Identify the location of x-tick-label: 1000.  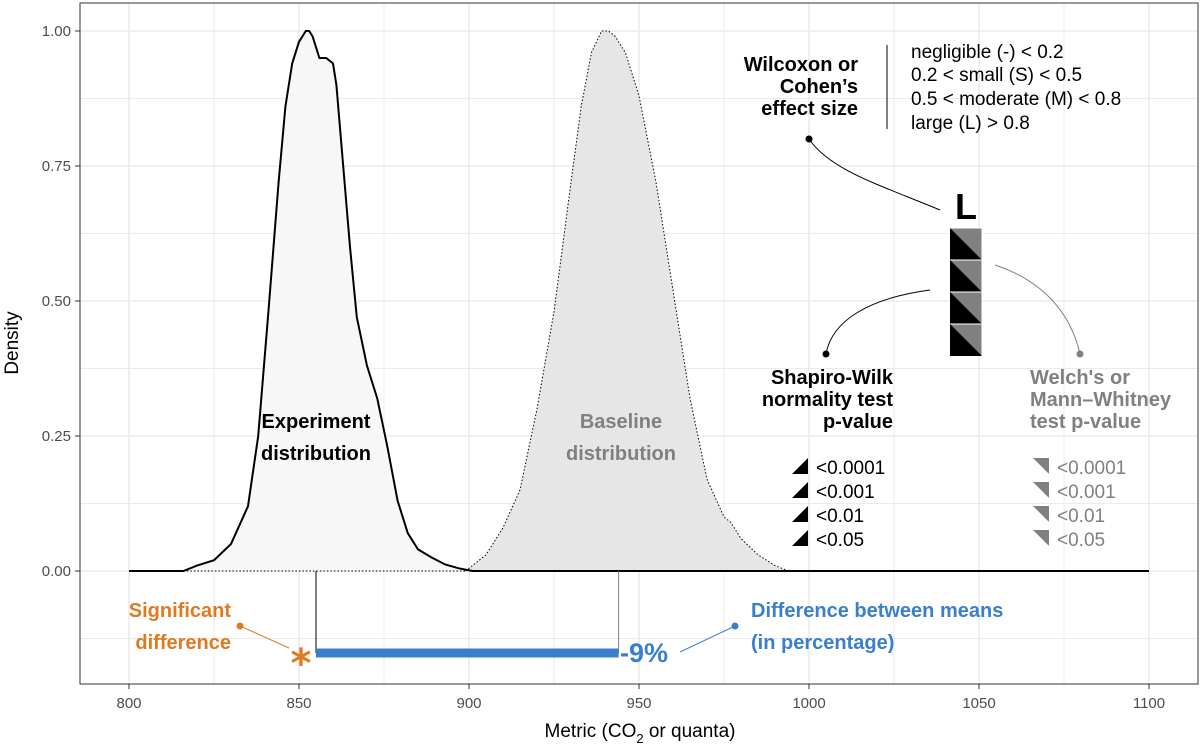
(808, 703).